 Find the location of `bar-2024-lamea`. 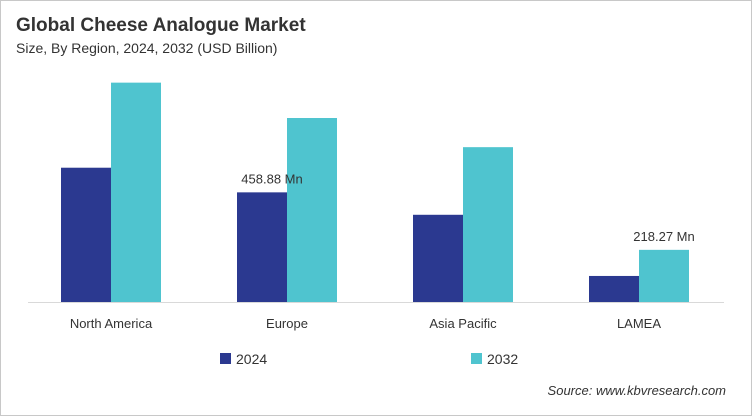

bar-2024-lamea is located at coordinates (614, 288).